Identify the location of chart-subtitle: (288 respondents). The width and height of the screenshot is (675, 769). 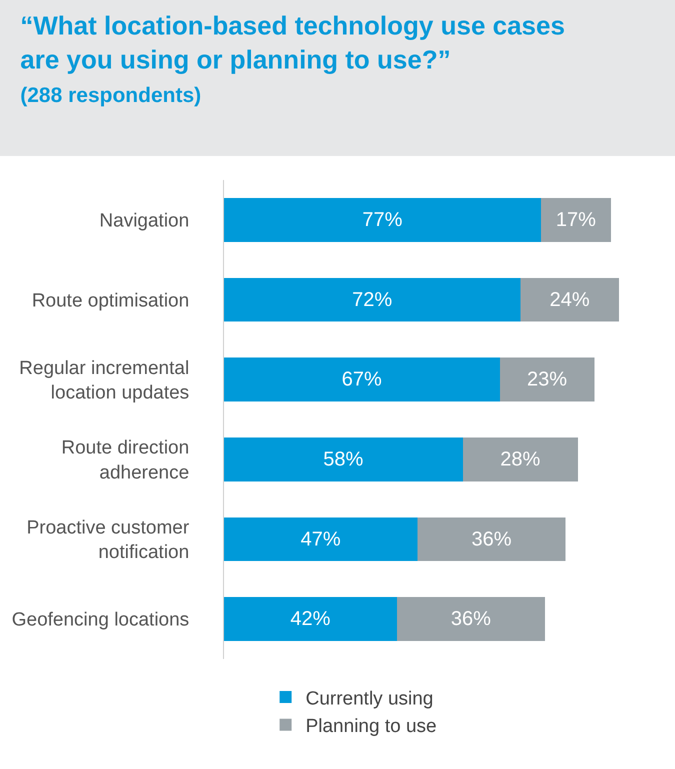
(111, 96).